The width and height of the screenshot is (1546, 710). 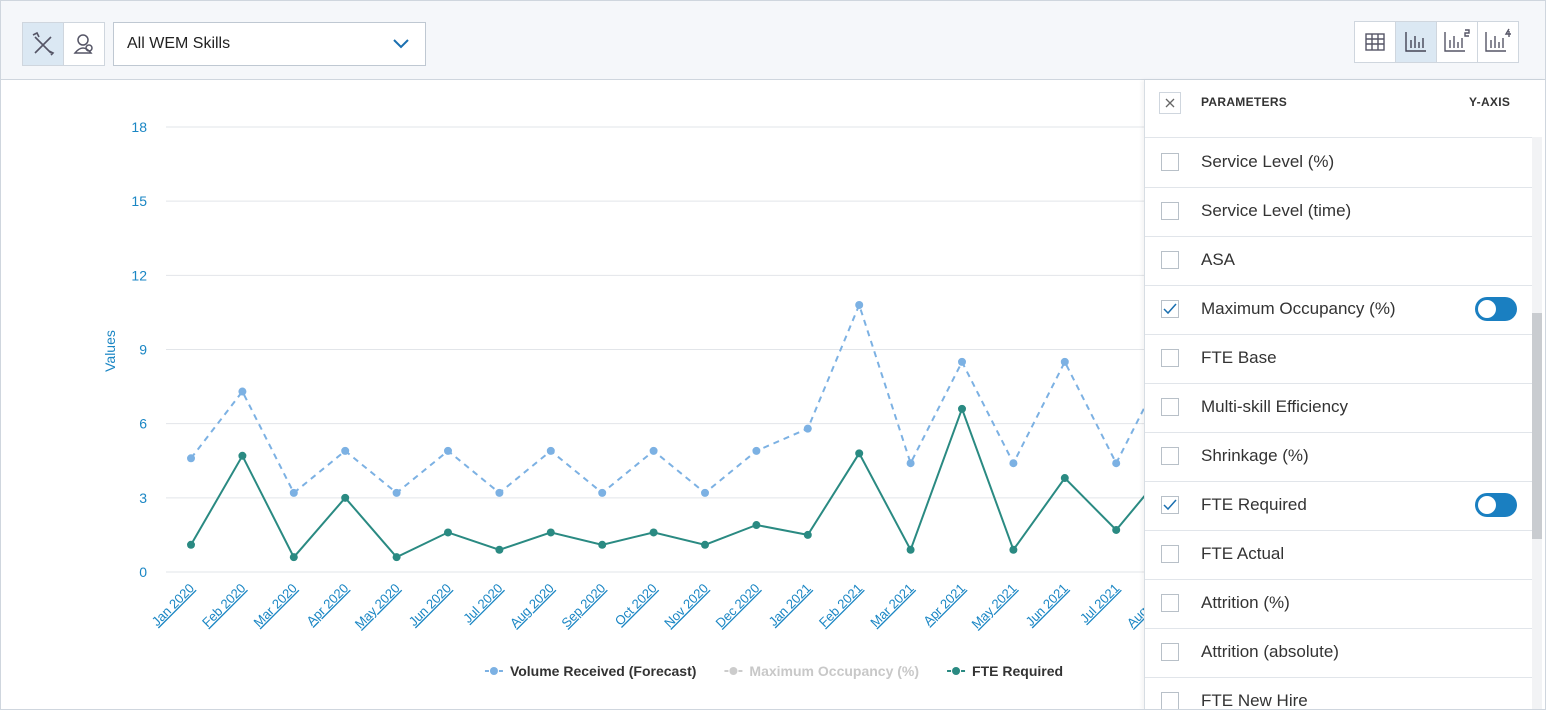 I want to click on tools-icon, so click(x=43, y=43).